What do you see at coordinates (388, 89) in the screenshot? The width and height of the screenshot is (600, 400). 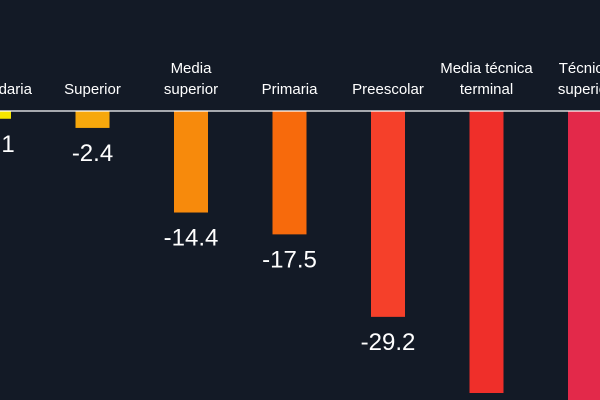 I see `category-label: Preescolar` at bounding box center [388, 89].